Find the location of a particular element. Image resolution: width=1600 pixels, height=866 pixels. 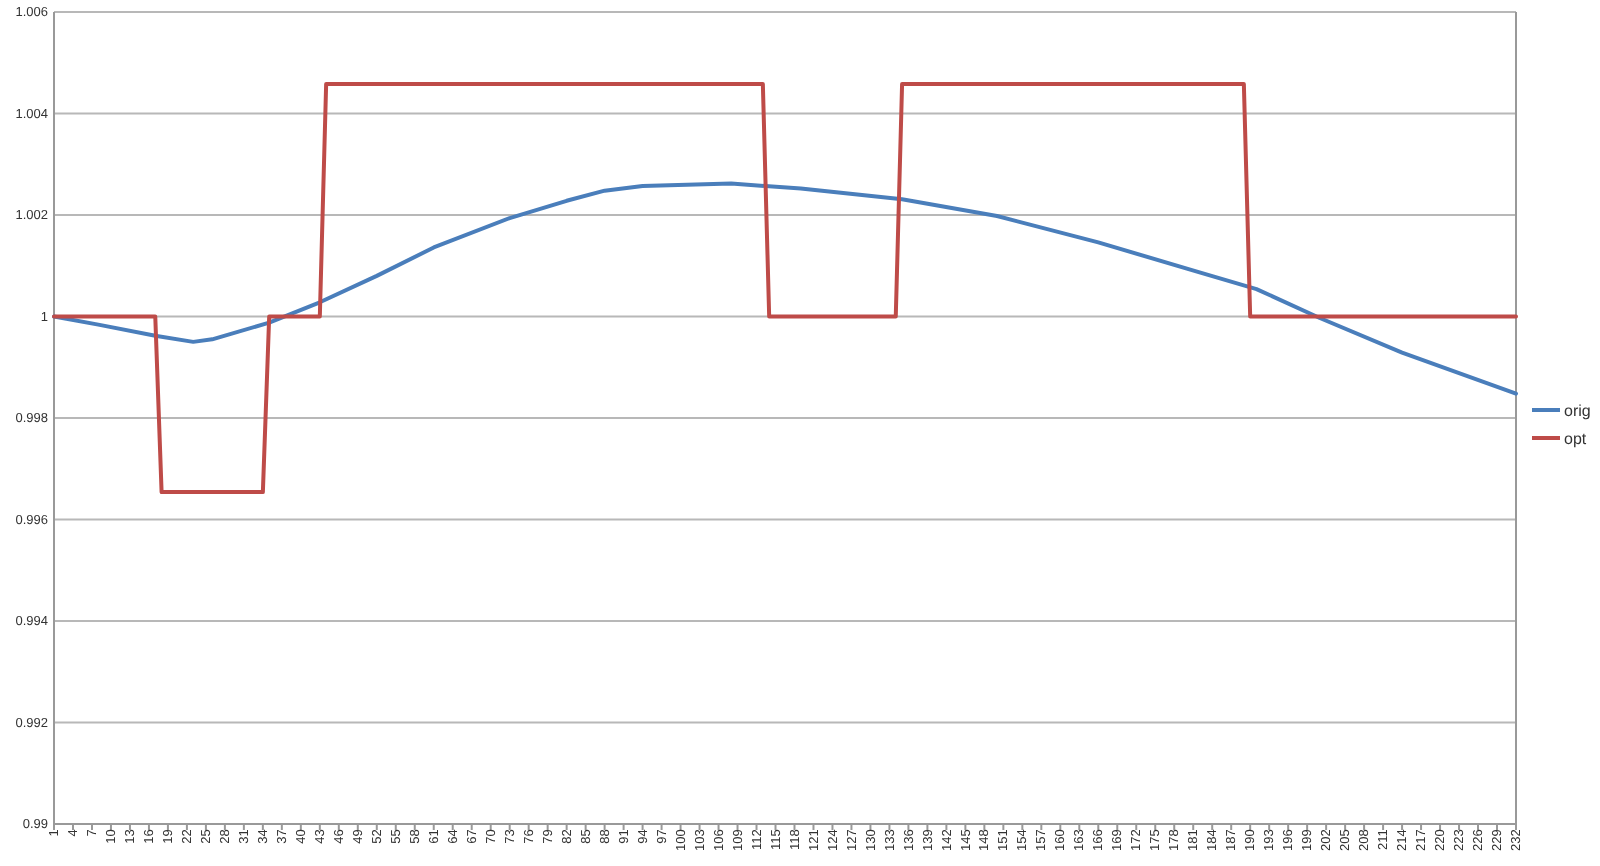

legend-label: opt is located at coordinates (1576, 439).